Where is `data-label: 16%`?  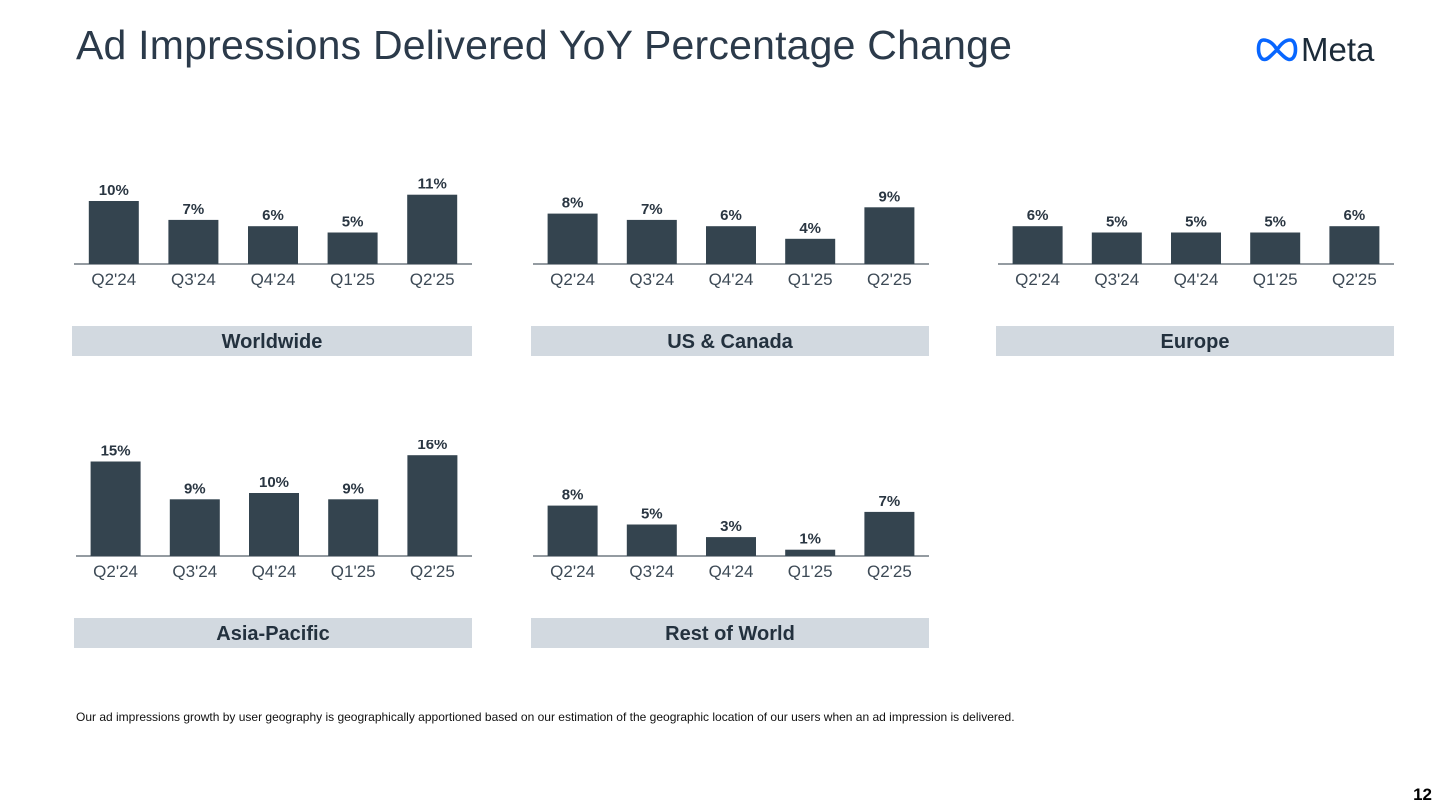 data-label: 16% is located at coordinates (432, 446).